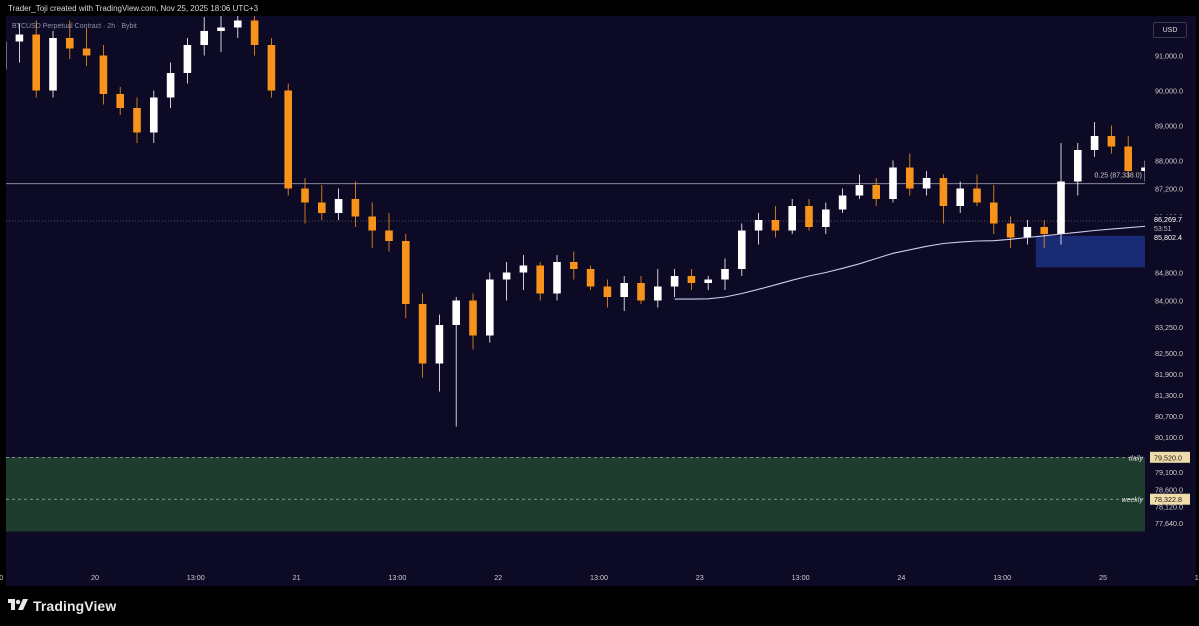 The image size is (1199, 626). Describe the element at coordinates (62, 606) in the screenshot. I see `tradingview-logo: TradingView` at that location.